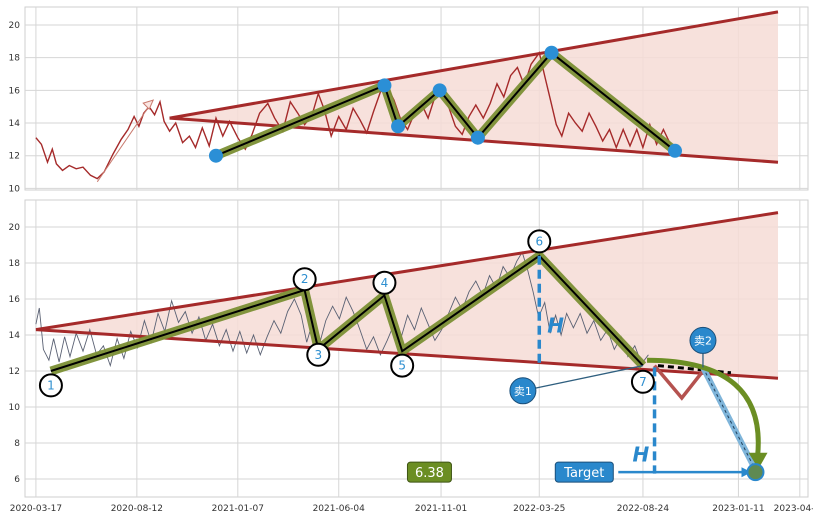  I want to click on target-label: Target, so click(583, 473).